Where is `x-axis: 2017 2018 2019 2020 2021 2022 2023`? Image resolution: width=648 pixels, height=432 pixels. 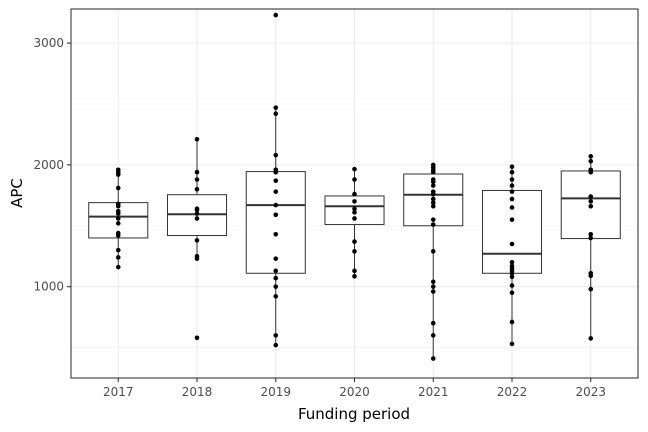
x-axis: 2017 2018 2019 2020 2021 2022 2023 is located at coordinates (354, 388).